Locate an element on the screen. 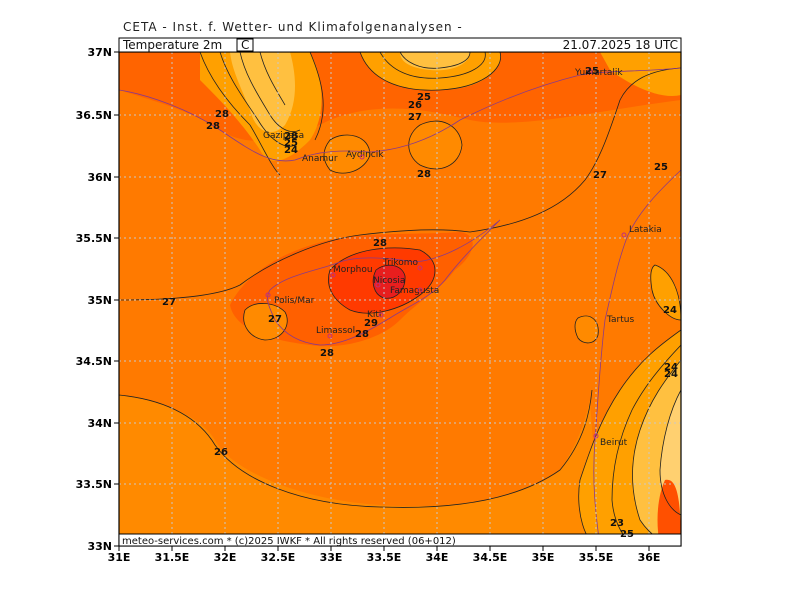 This screenshot has height=600, width=800. lon-label: 34.5E is located at coordinates (490, 557).